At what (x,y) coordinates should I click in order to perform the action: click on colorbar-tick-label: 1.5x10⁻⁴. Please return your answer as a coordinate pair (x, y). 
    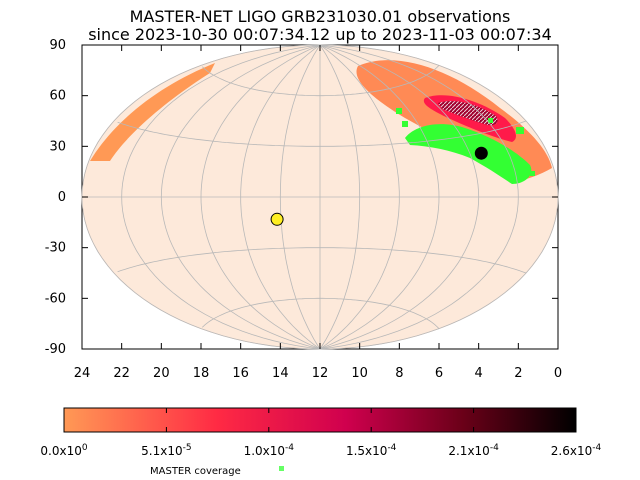
    Looking at the image, I should click on (371, 450).